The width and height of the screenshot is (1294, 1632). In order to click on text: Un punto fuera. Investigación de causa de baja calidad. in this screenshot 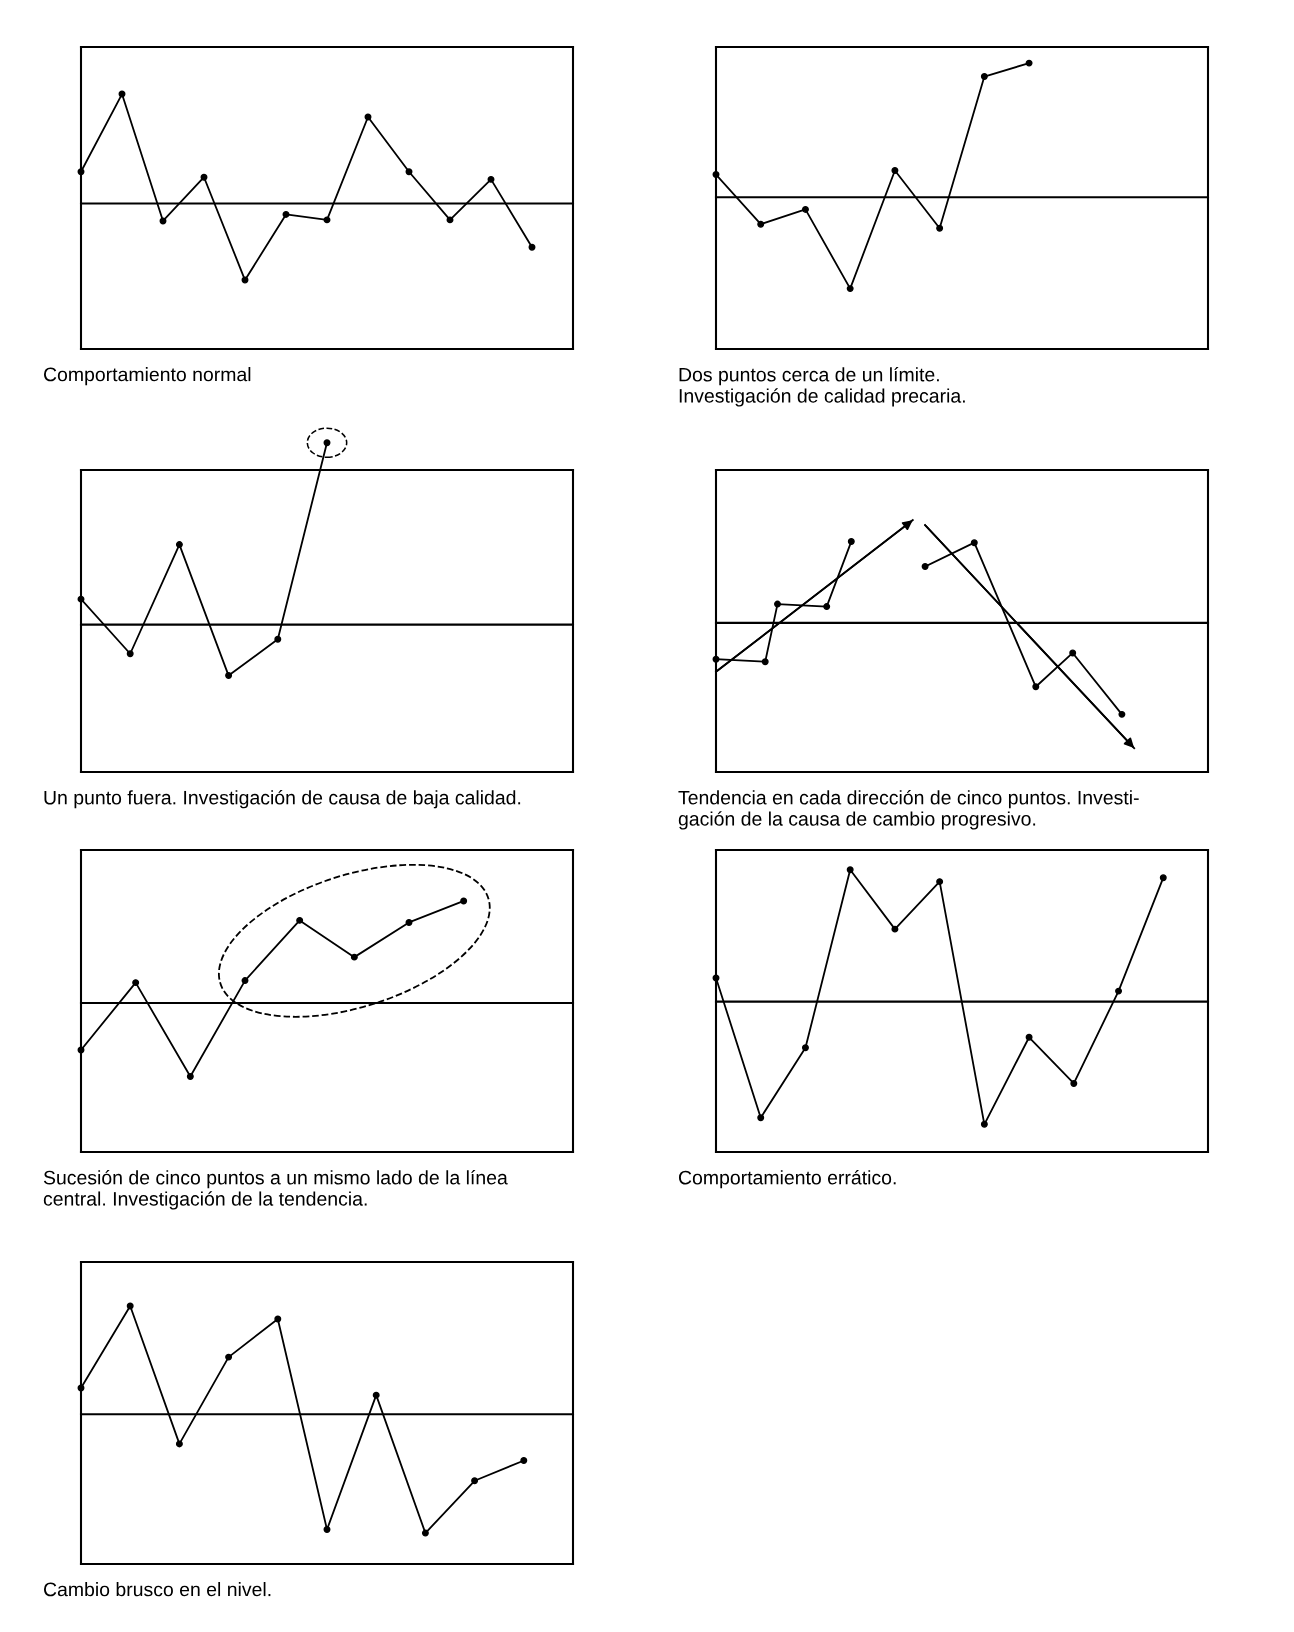, I will do `click(282, 799)`.